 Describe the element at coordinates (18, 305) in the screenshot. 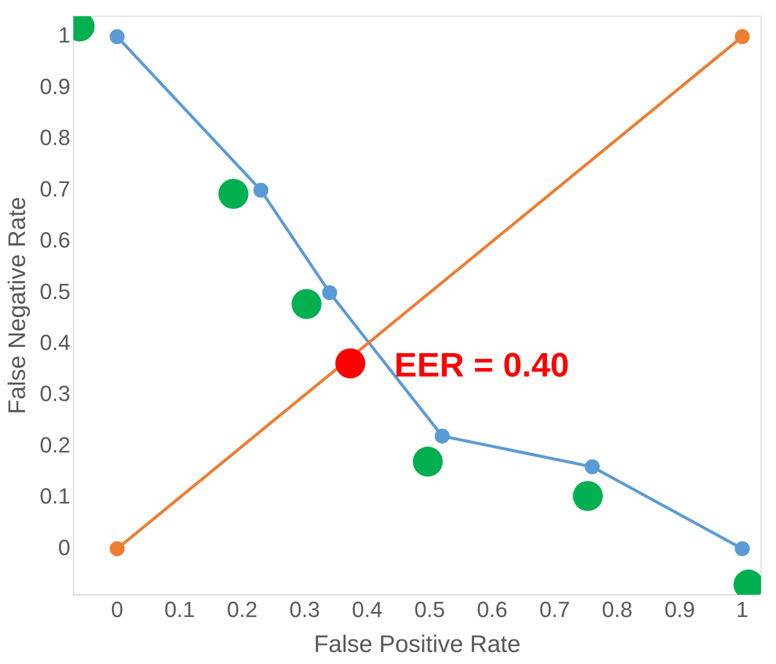

I see `y-axis-title: False Negative Rate` at that location.